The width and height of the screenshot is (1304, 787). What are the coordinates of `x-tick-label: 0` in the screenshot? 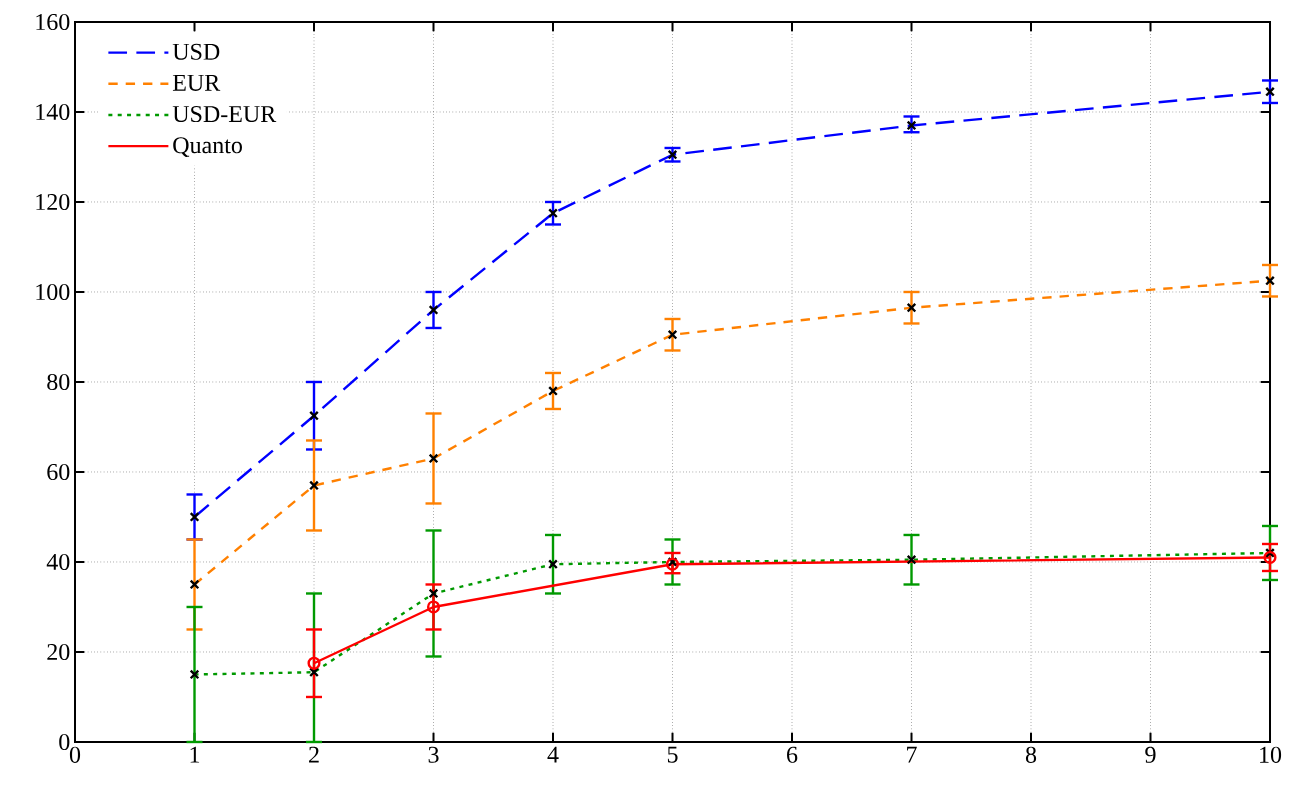 It's located at (75, 754).